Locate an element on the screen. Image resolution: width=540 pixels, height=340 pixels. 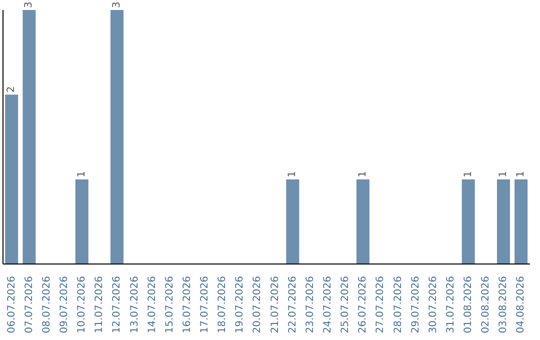
x-tick-label: 15.07.2026 is located at coordinates (170, 305).